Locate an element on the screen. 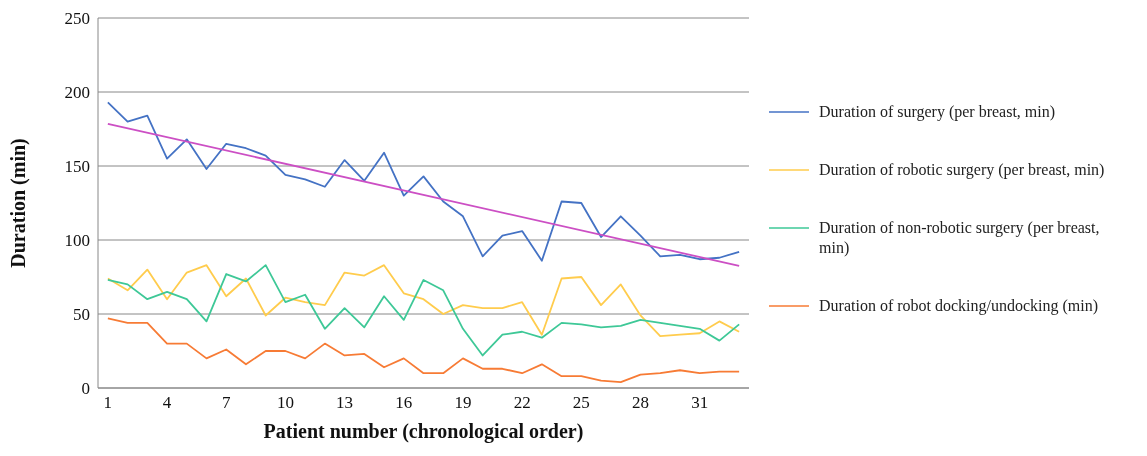 The height and width of the screenshot is (456, 1147). legend-label: Duration of robot docking/undocking (min) is located at coordinates (959, 306).